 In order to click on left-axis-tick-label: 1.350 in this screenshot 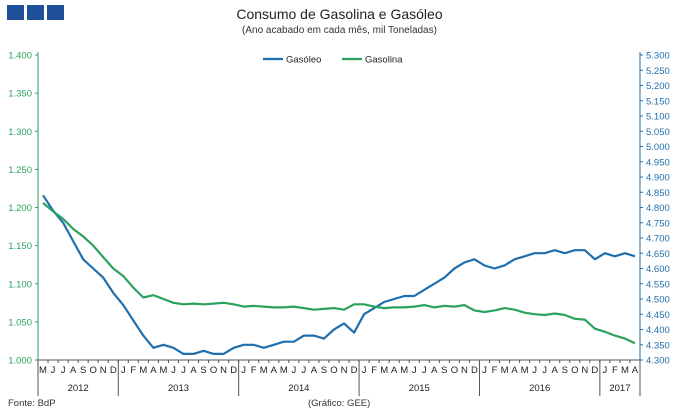, I will do `click(20, 94)`.